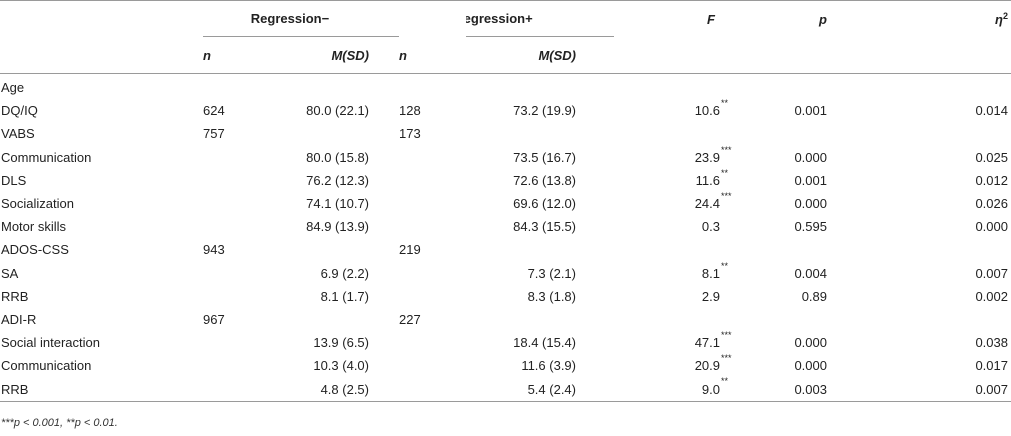  I want to click on cell-n-group2: 219, so click(410, 250).